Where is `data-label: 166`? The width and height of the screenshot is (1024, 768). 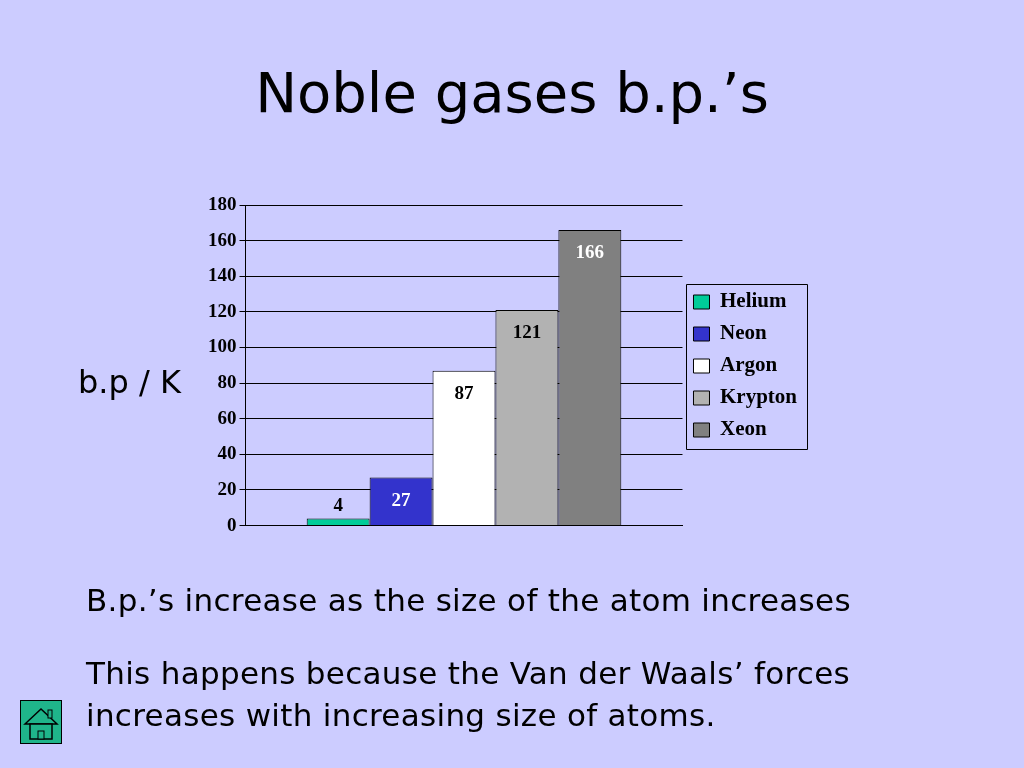
data-label: 166 is located at coordinates (590, 252).